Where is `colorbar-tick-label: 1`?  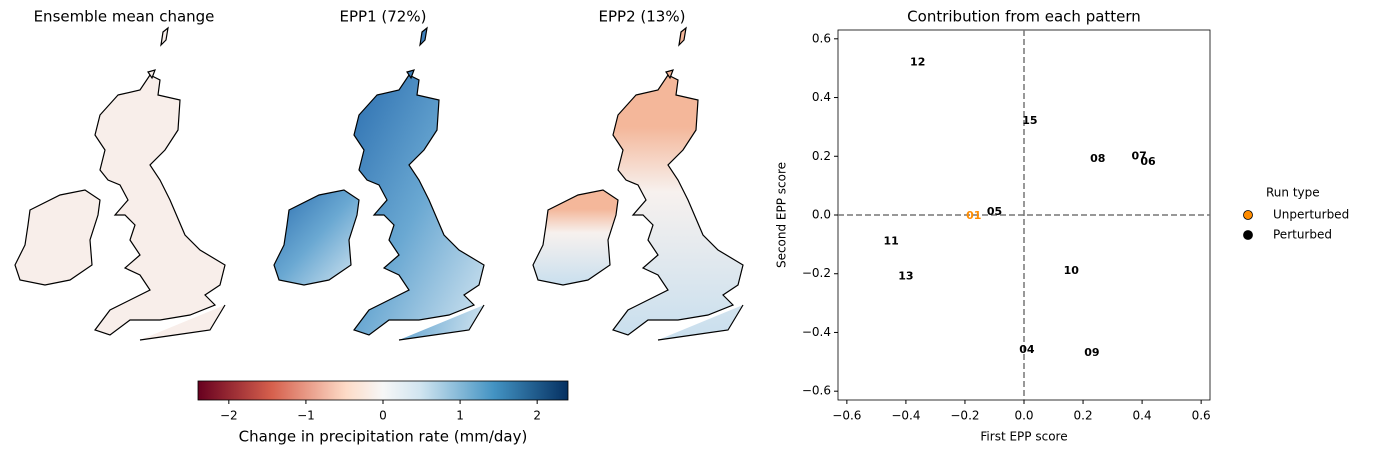 colorbar-tick-label: 1 is located at coordinates (460, 416).